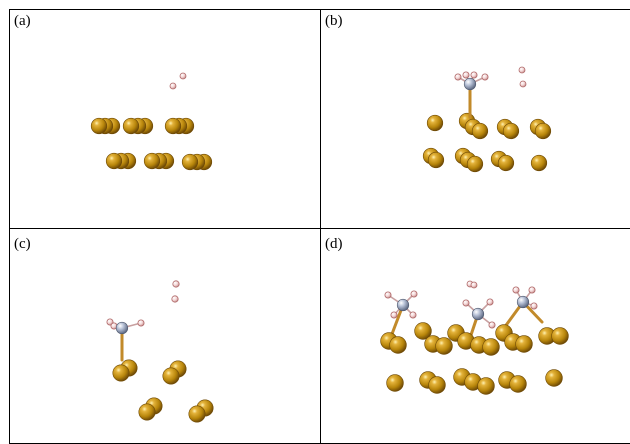 The width and height of the screenshot is (630, 444). Describe the element at coordinates (22, 244) in the screenshot. I see `panel-c-label: (c)` at that location.